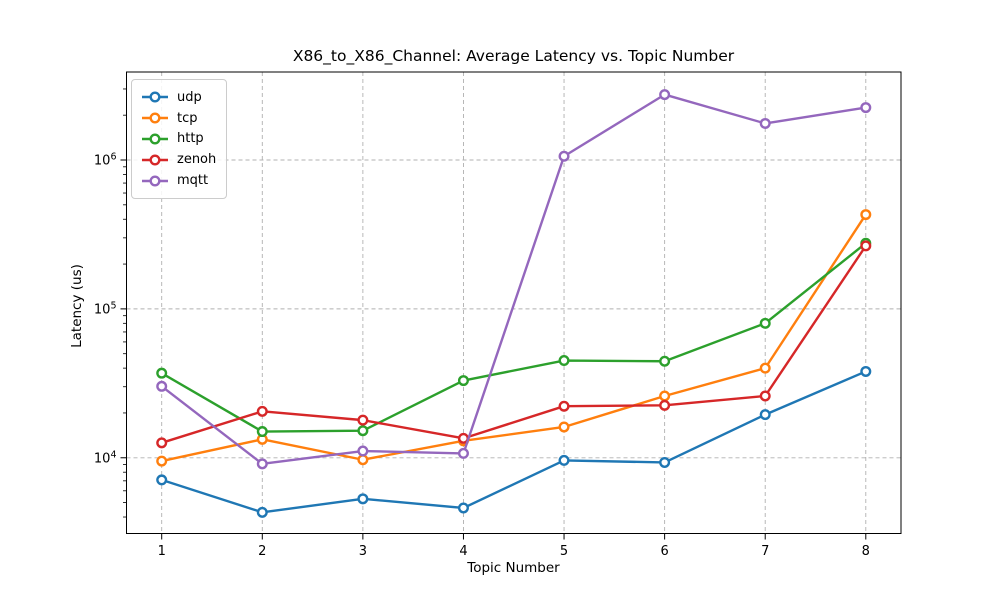  Describe the element at coordinates (155, 118) in the screenshot. I see `legend-marker-tcp` at that location.